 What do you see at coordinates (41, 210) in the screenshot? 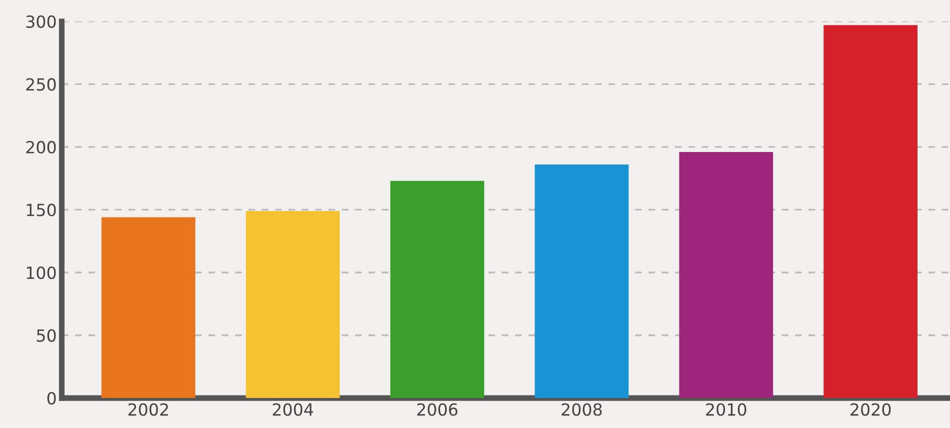
I see `y-tick-label: 150` at bounding box center [41, 210].